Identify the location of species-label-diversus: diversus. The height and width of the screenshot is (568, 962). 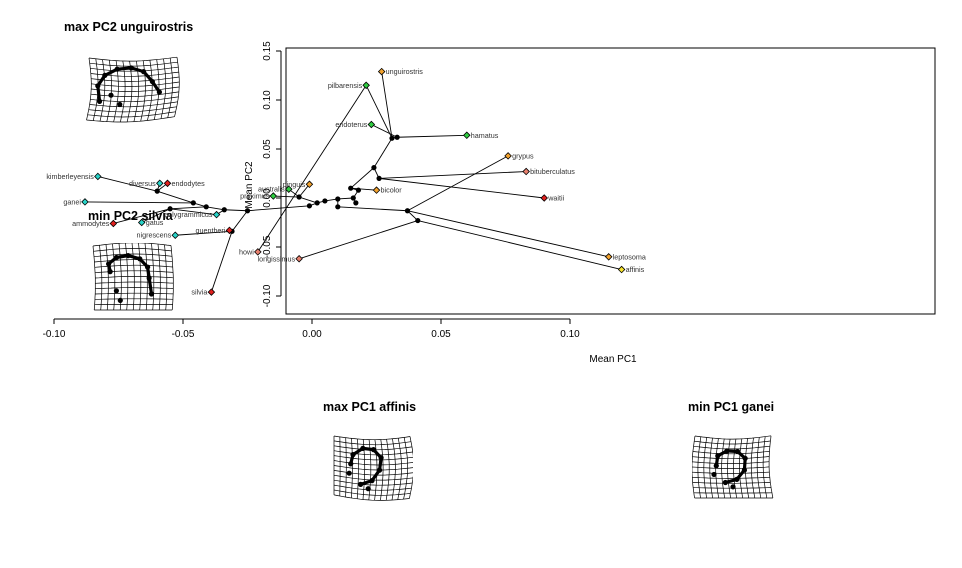
(142, 183).